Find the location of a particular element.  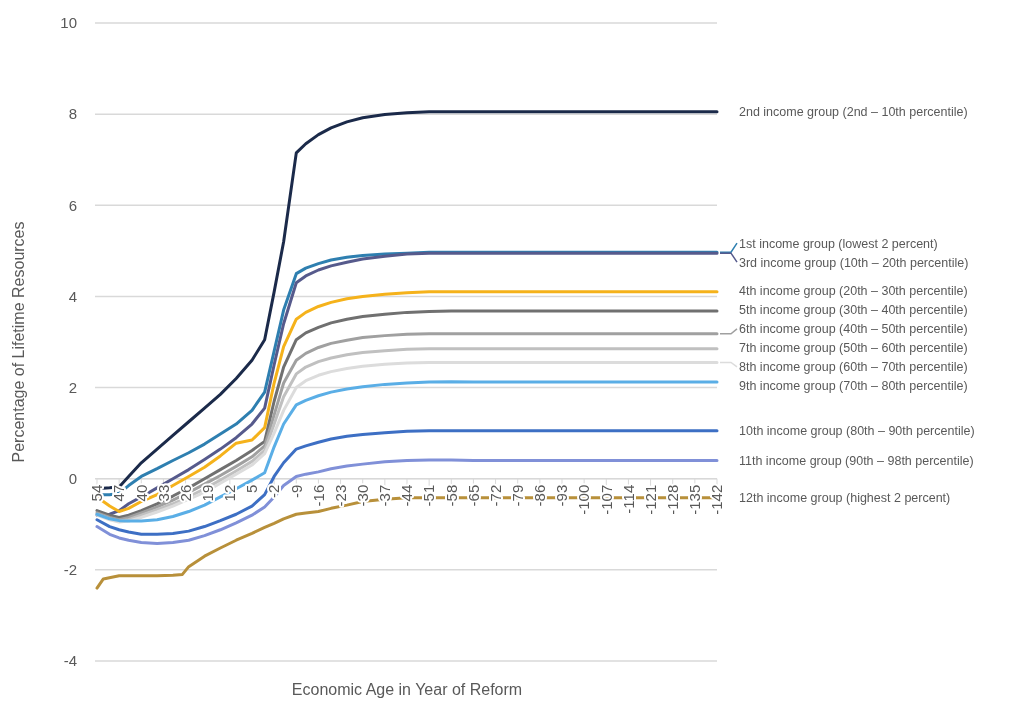

series-label: 11th income group (90th – 98th percentile) is located at coordinates (856, 460).